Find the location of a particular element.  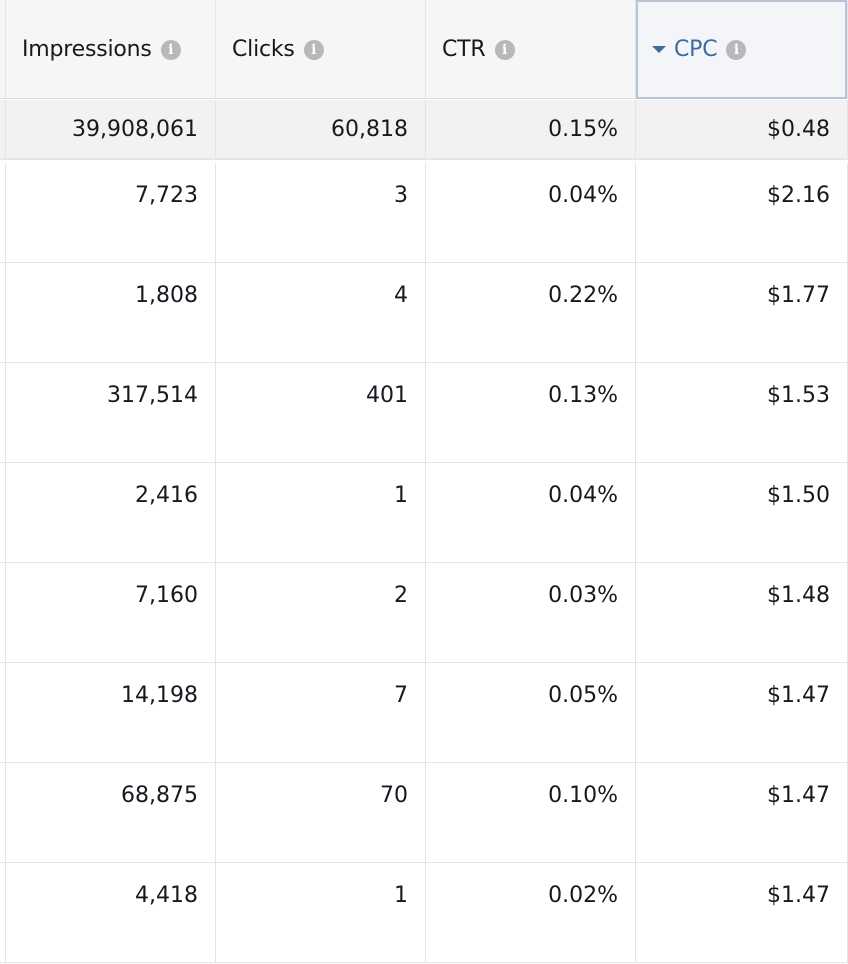

table-row: 317,514 401 0.13% $1.53 is located at coordinates (424, 413).